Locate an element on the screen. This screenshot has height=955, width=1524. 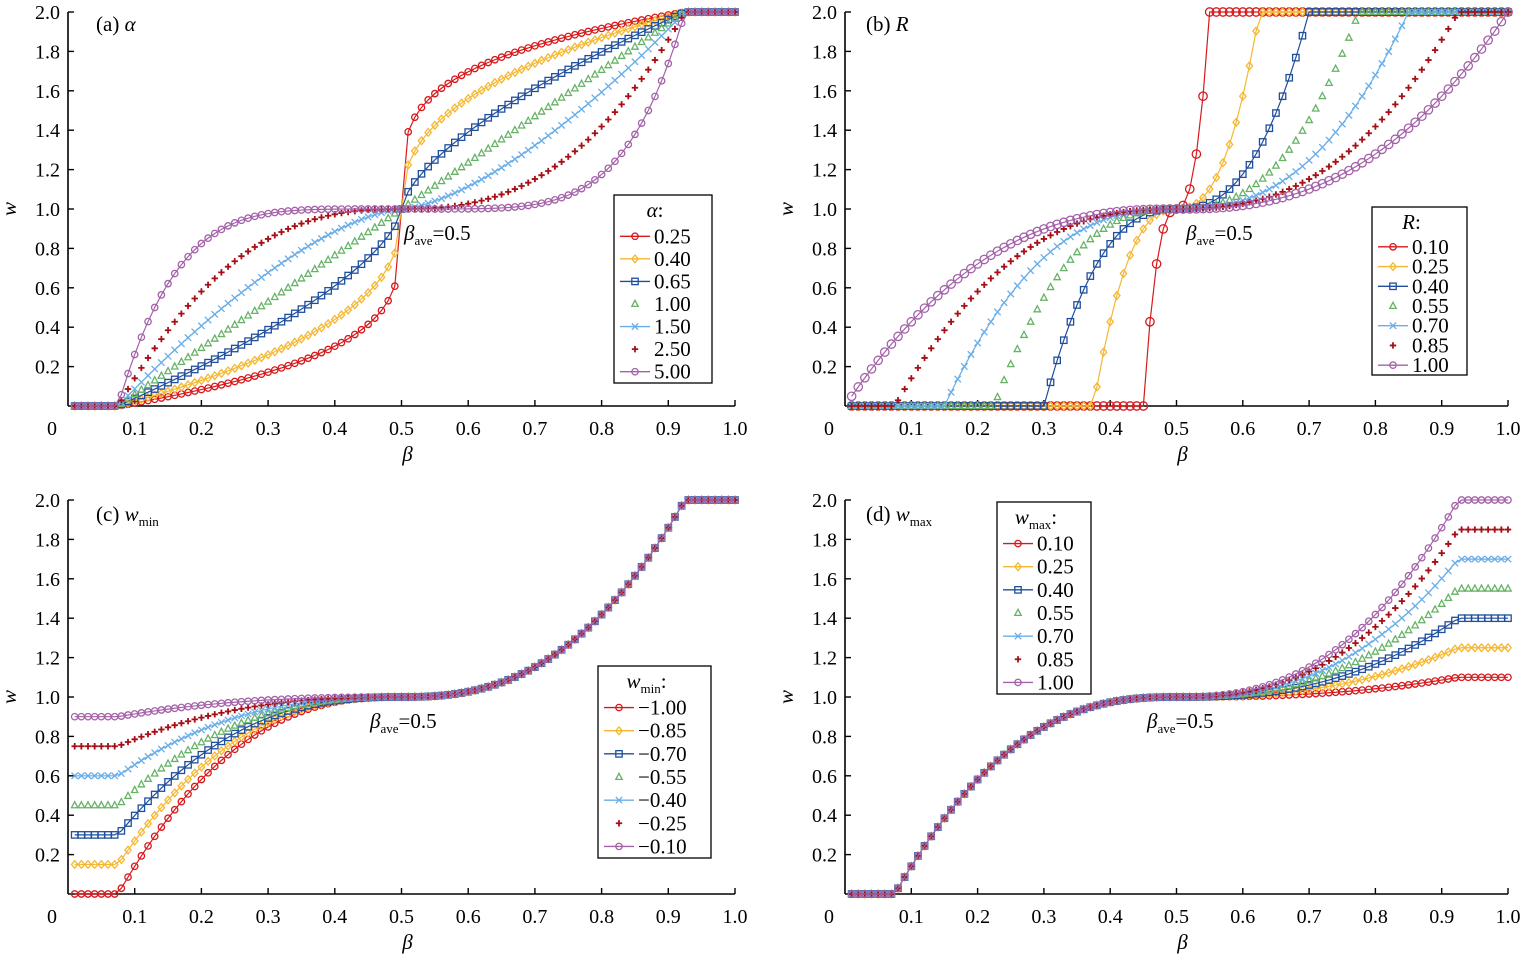
legend-item: 0.40 is located at coordinates (655, 259).